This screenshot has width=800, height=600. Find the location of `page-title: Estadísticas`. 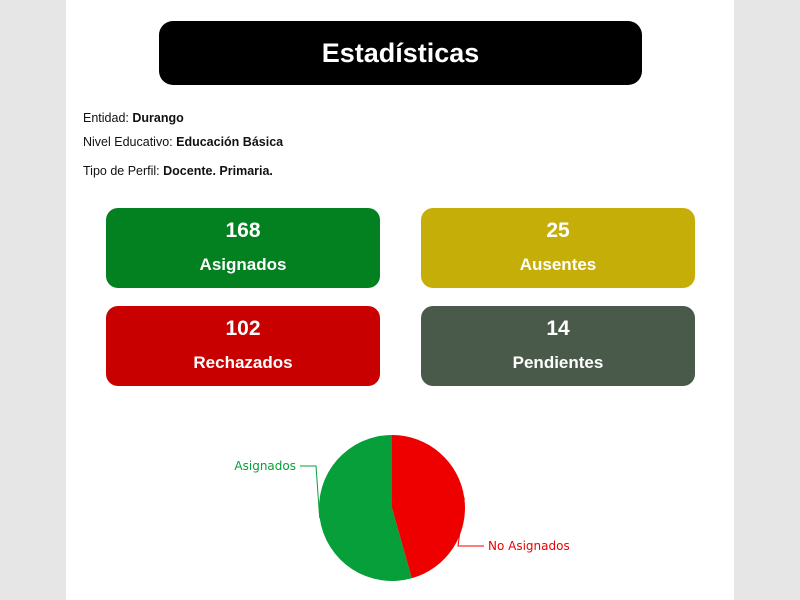

page-title: Estadísticas is located at coordinates (401, 53).